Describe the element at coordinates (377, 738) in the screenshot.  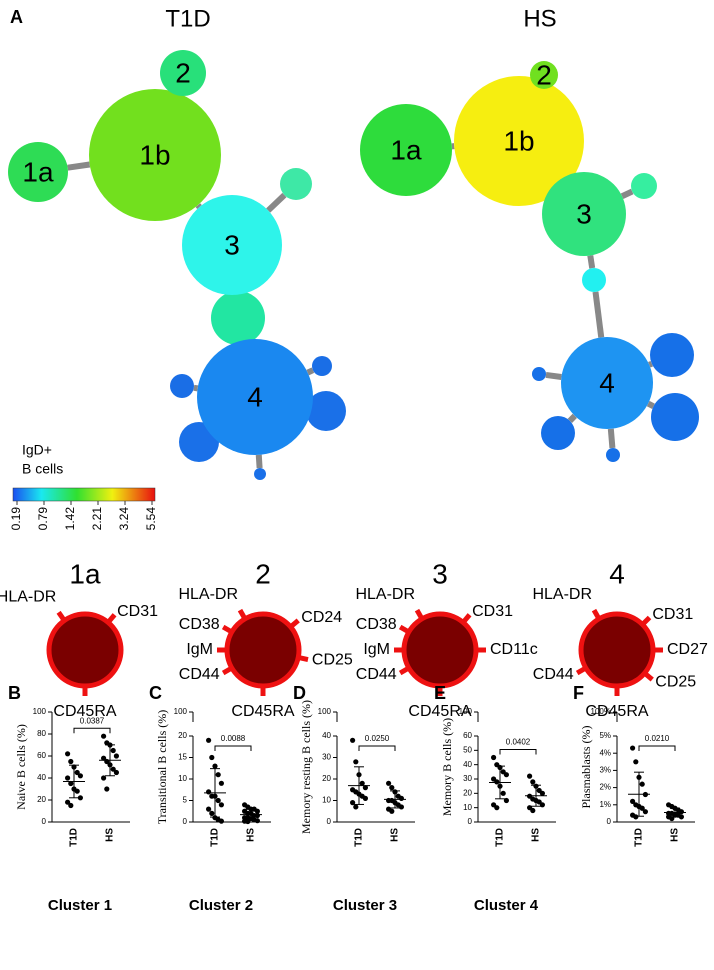
I see `p-value: 0.0250` at that location.